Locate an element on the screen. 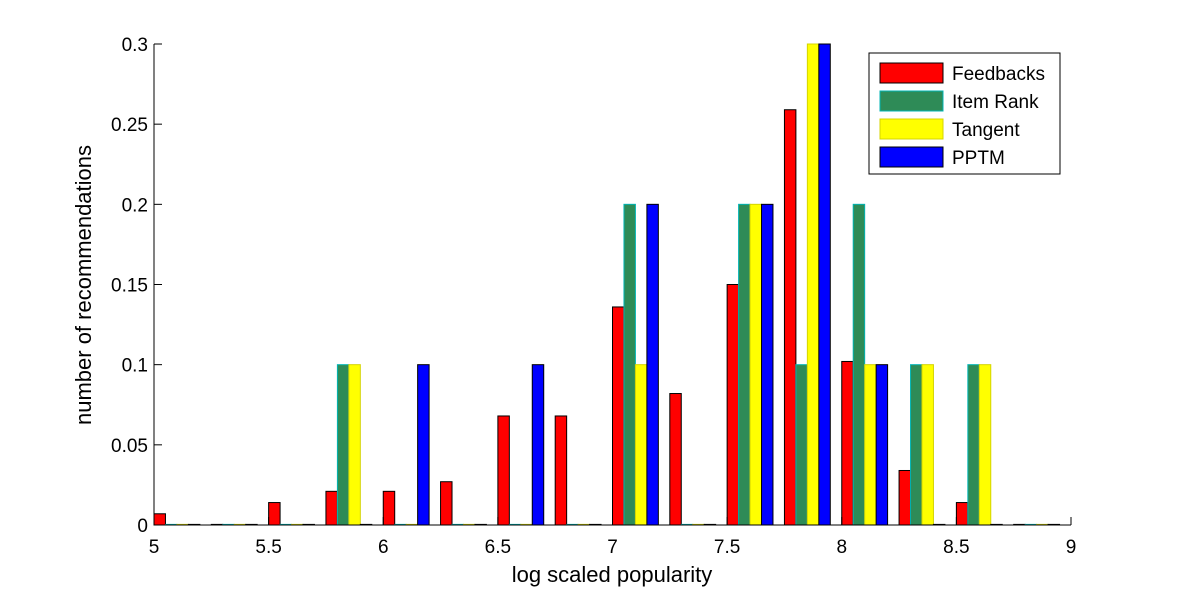  y-ticks: 0 0.05 0.1 0.15 0.2 0.25 0.3 is located at coordinates (136, 286).